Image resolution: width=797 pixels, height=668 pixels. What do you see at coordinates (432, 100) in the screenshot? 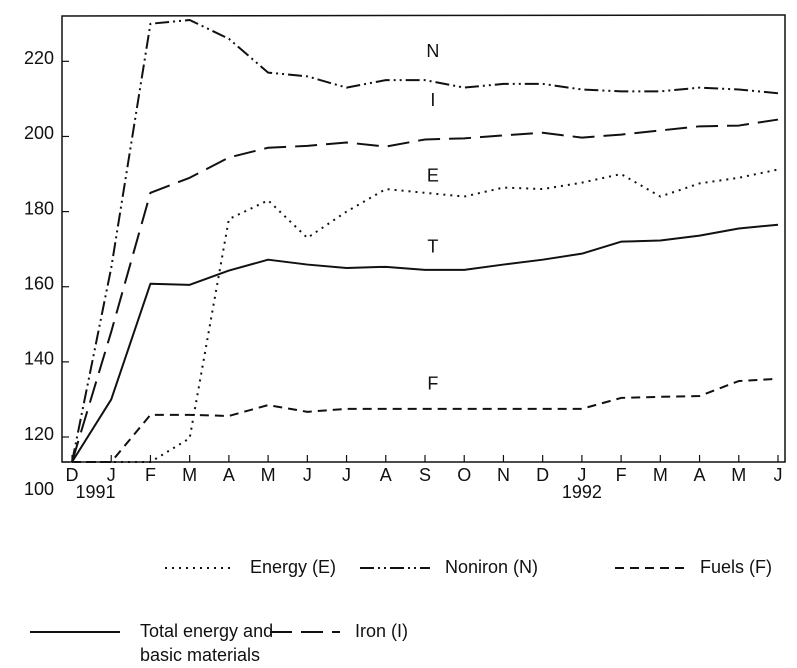
I see `series-tag: I` at bounding box center [432, 100].